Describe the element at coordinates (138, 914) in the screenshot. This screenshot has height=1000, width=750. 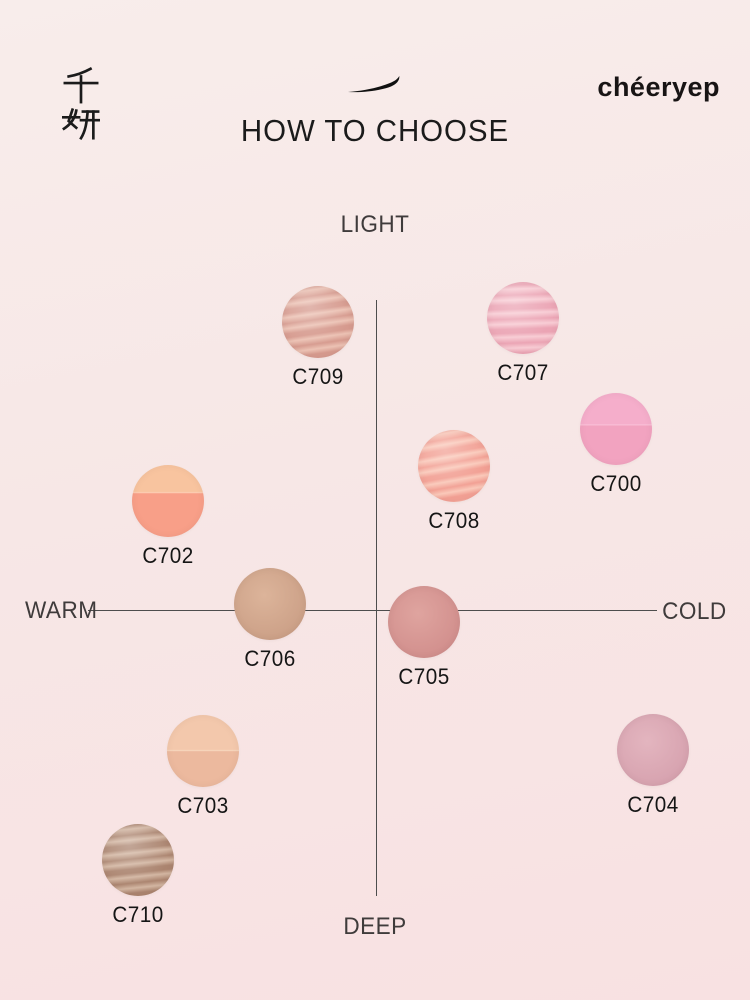
I see `shade-label-c710: C710` at that location.